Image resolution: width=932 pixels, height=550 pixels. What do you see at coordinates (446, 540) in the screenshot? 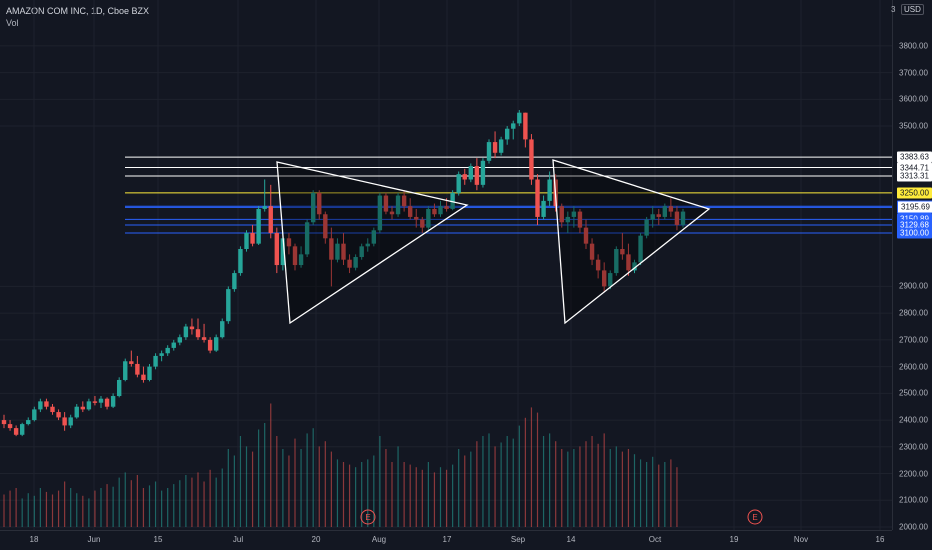
I see `time-axis: 18 Jun 15 Jul 20 Aug 17 Sep 14 Oct 19 Nov 16` at bounding box center [446, 540].